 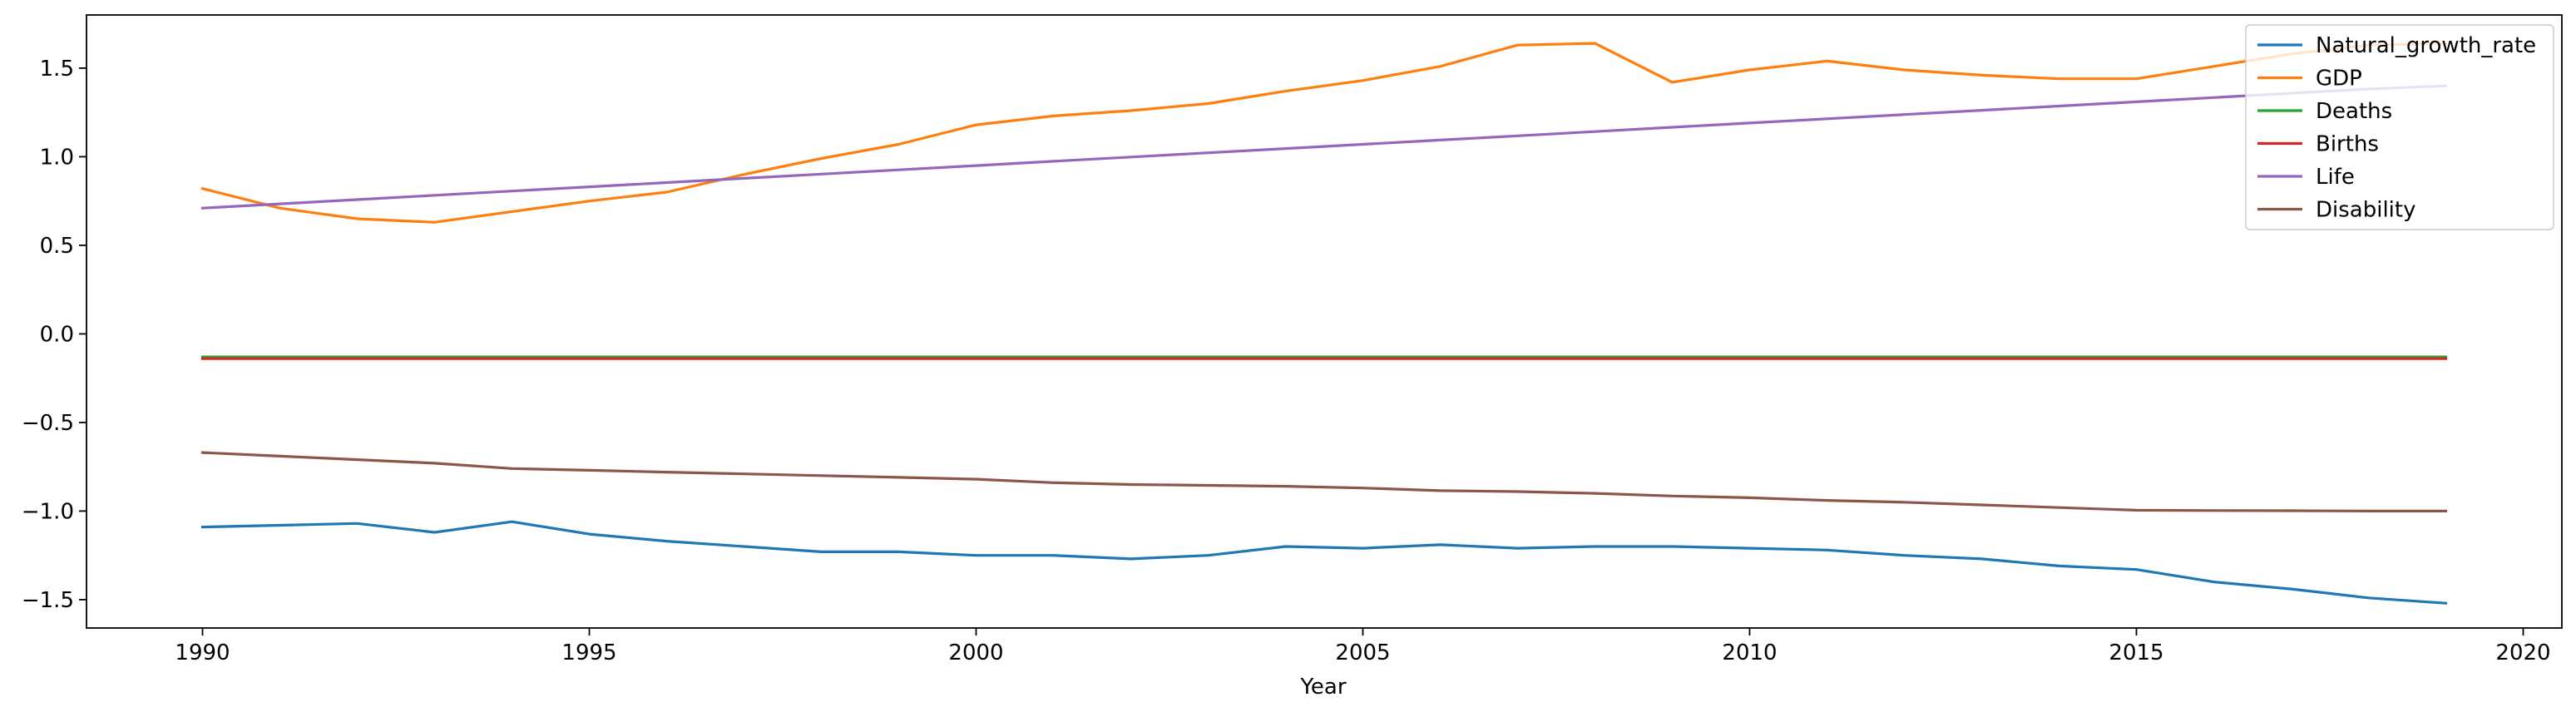 I want to click on legend-label-disability: Disability, so click(x=2365, y=210).